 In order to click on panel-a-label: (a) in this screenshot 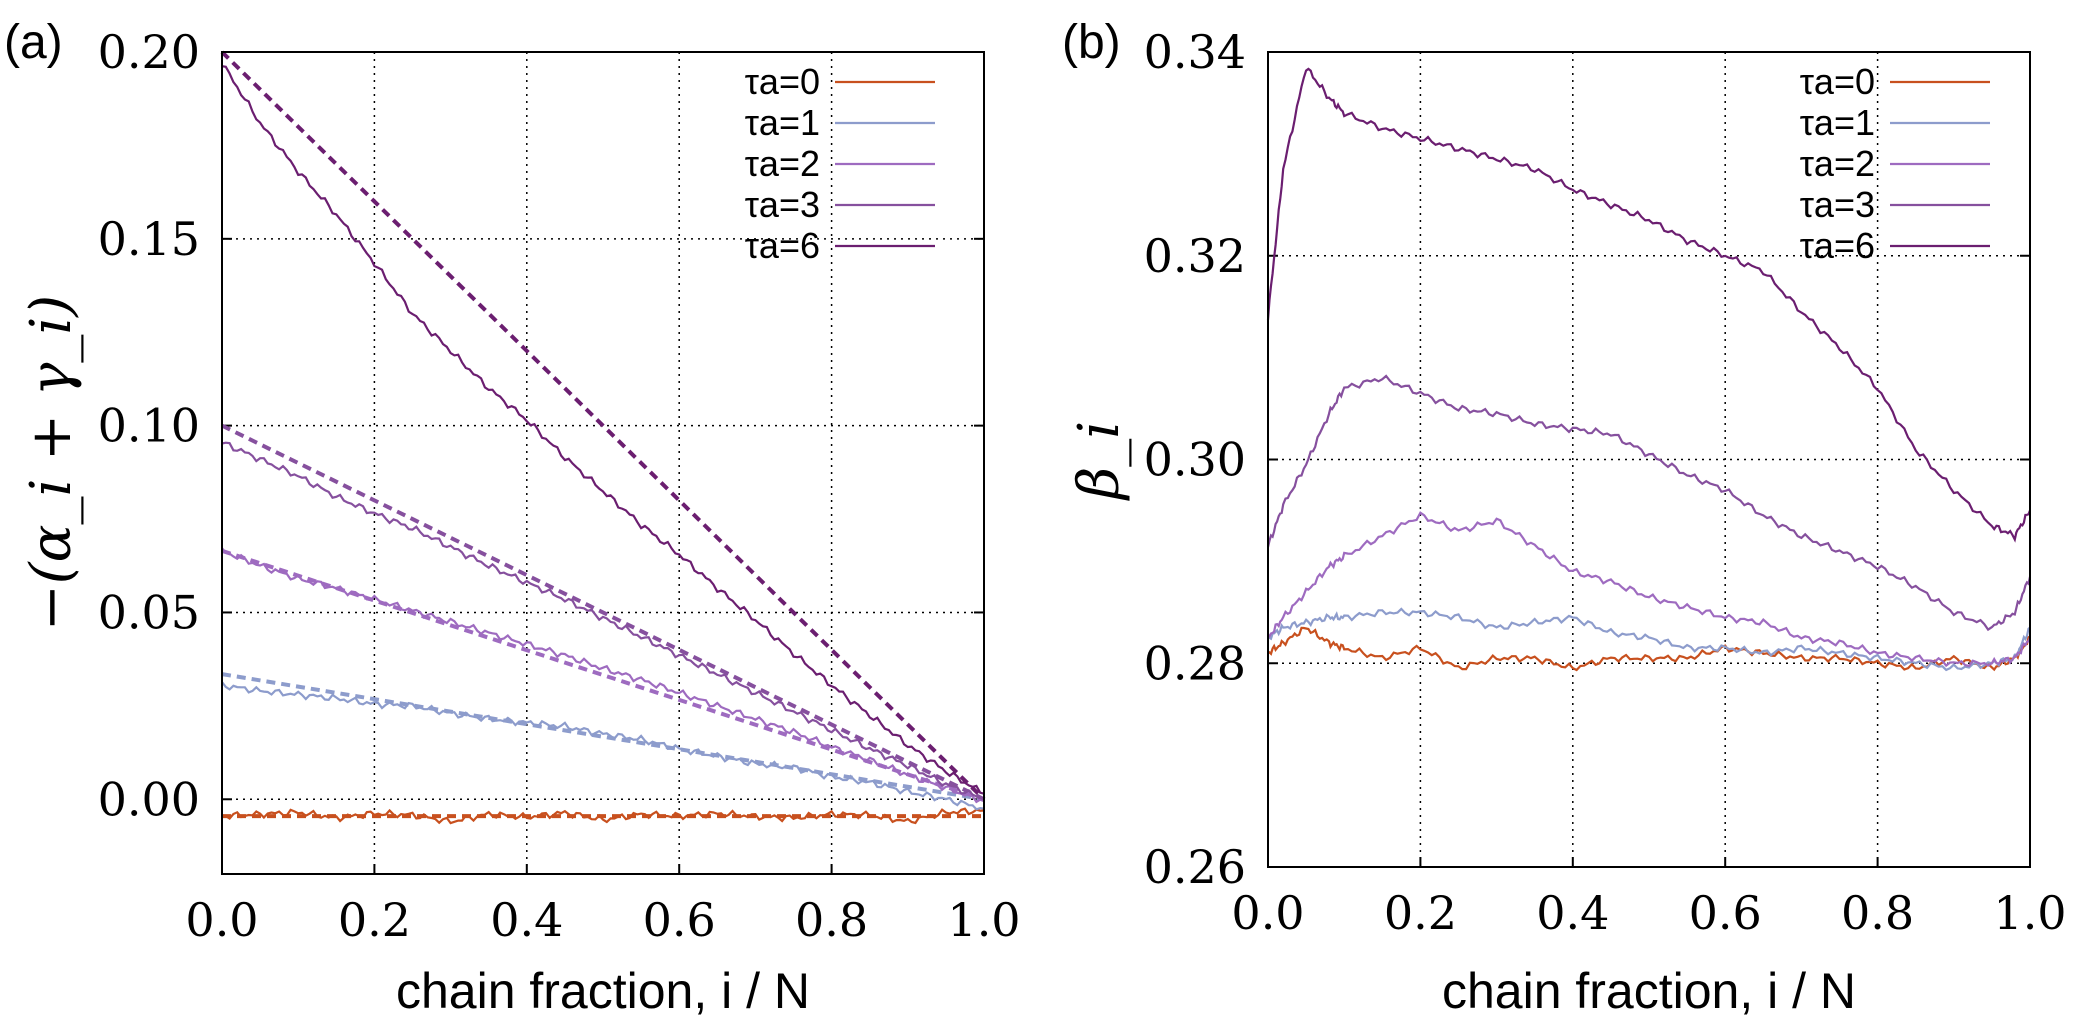, I will do `click(33, 42)`.